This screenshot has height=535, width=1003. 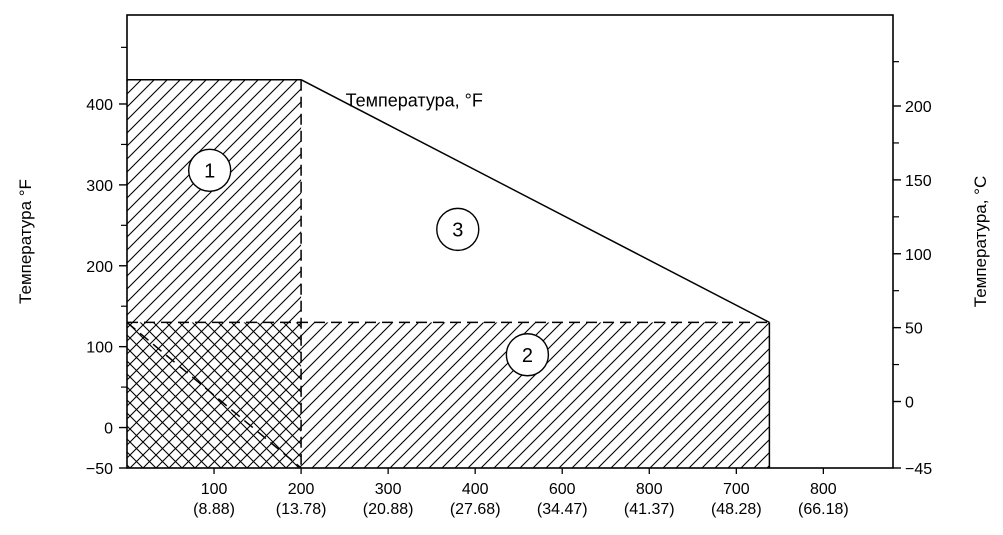 What do you see at coordinates (475, 489) in the screenshot?
I see `x-tick-label: 400` at bounding box center [475, 489].